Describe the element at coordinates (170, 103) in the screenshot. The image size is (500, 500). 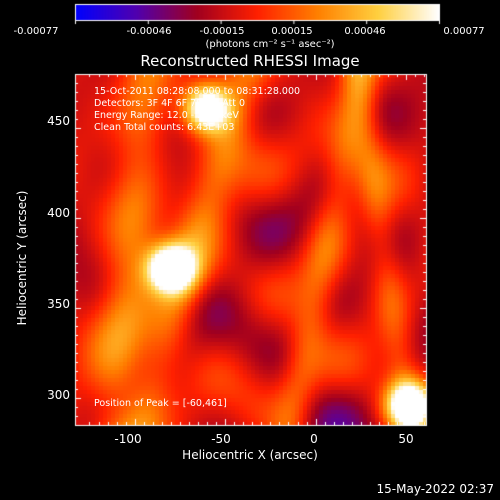
I see `detectors: Detectors: 3F 4F 6F 7F 8F, Att 0` at that location.